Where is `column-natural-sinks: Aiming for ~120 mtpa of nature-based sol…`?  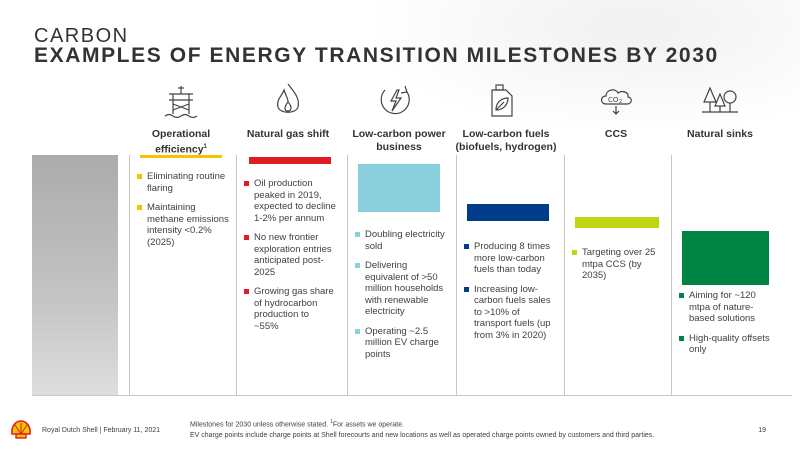
column-natural-sinks: Aiming for ~120 mtpa of nature-based sol… is located at coordinates (722, 275).